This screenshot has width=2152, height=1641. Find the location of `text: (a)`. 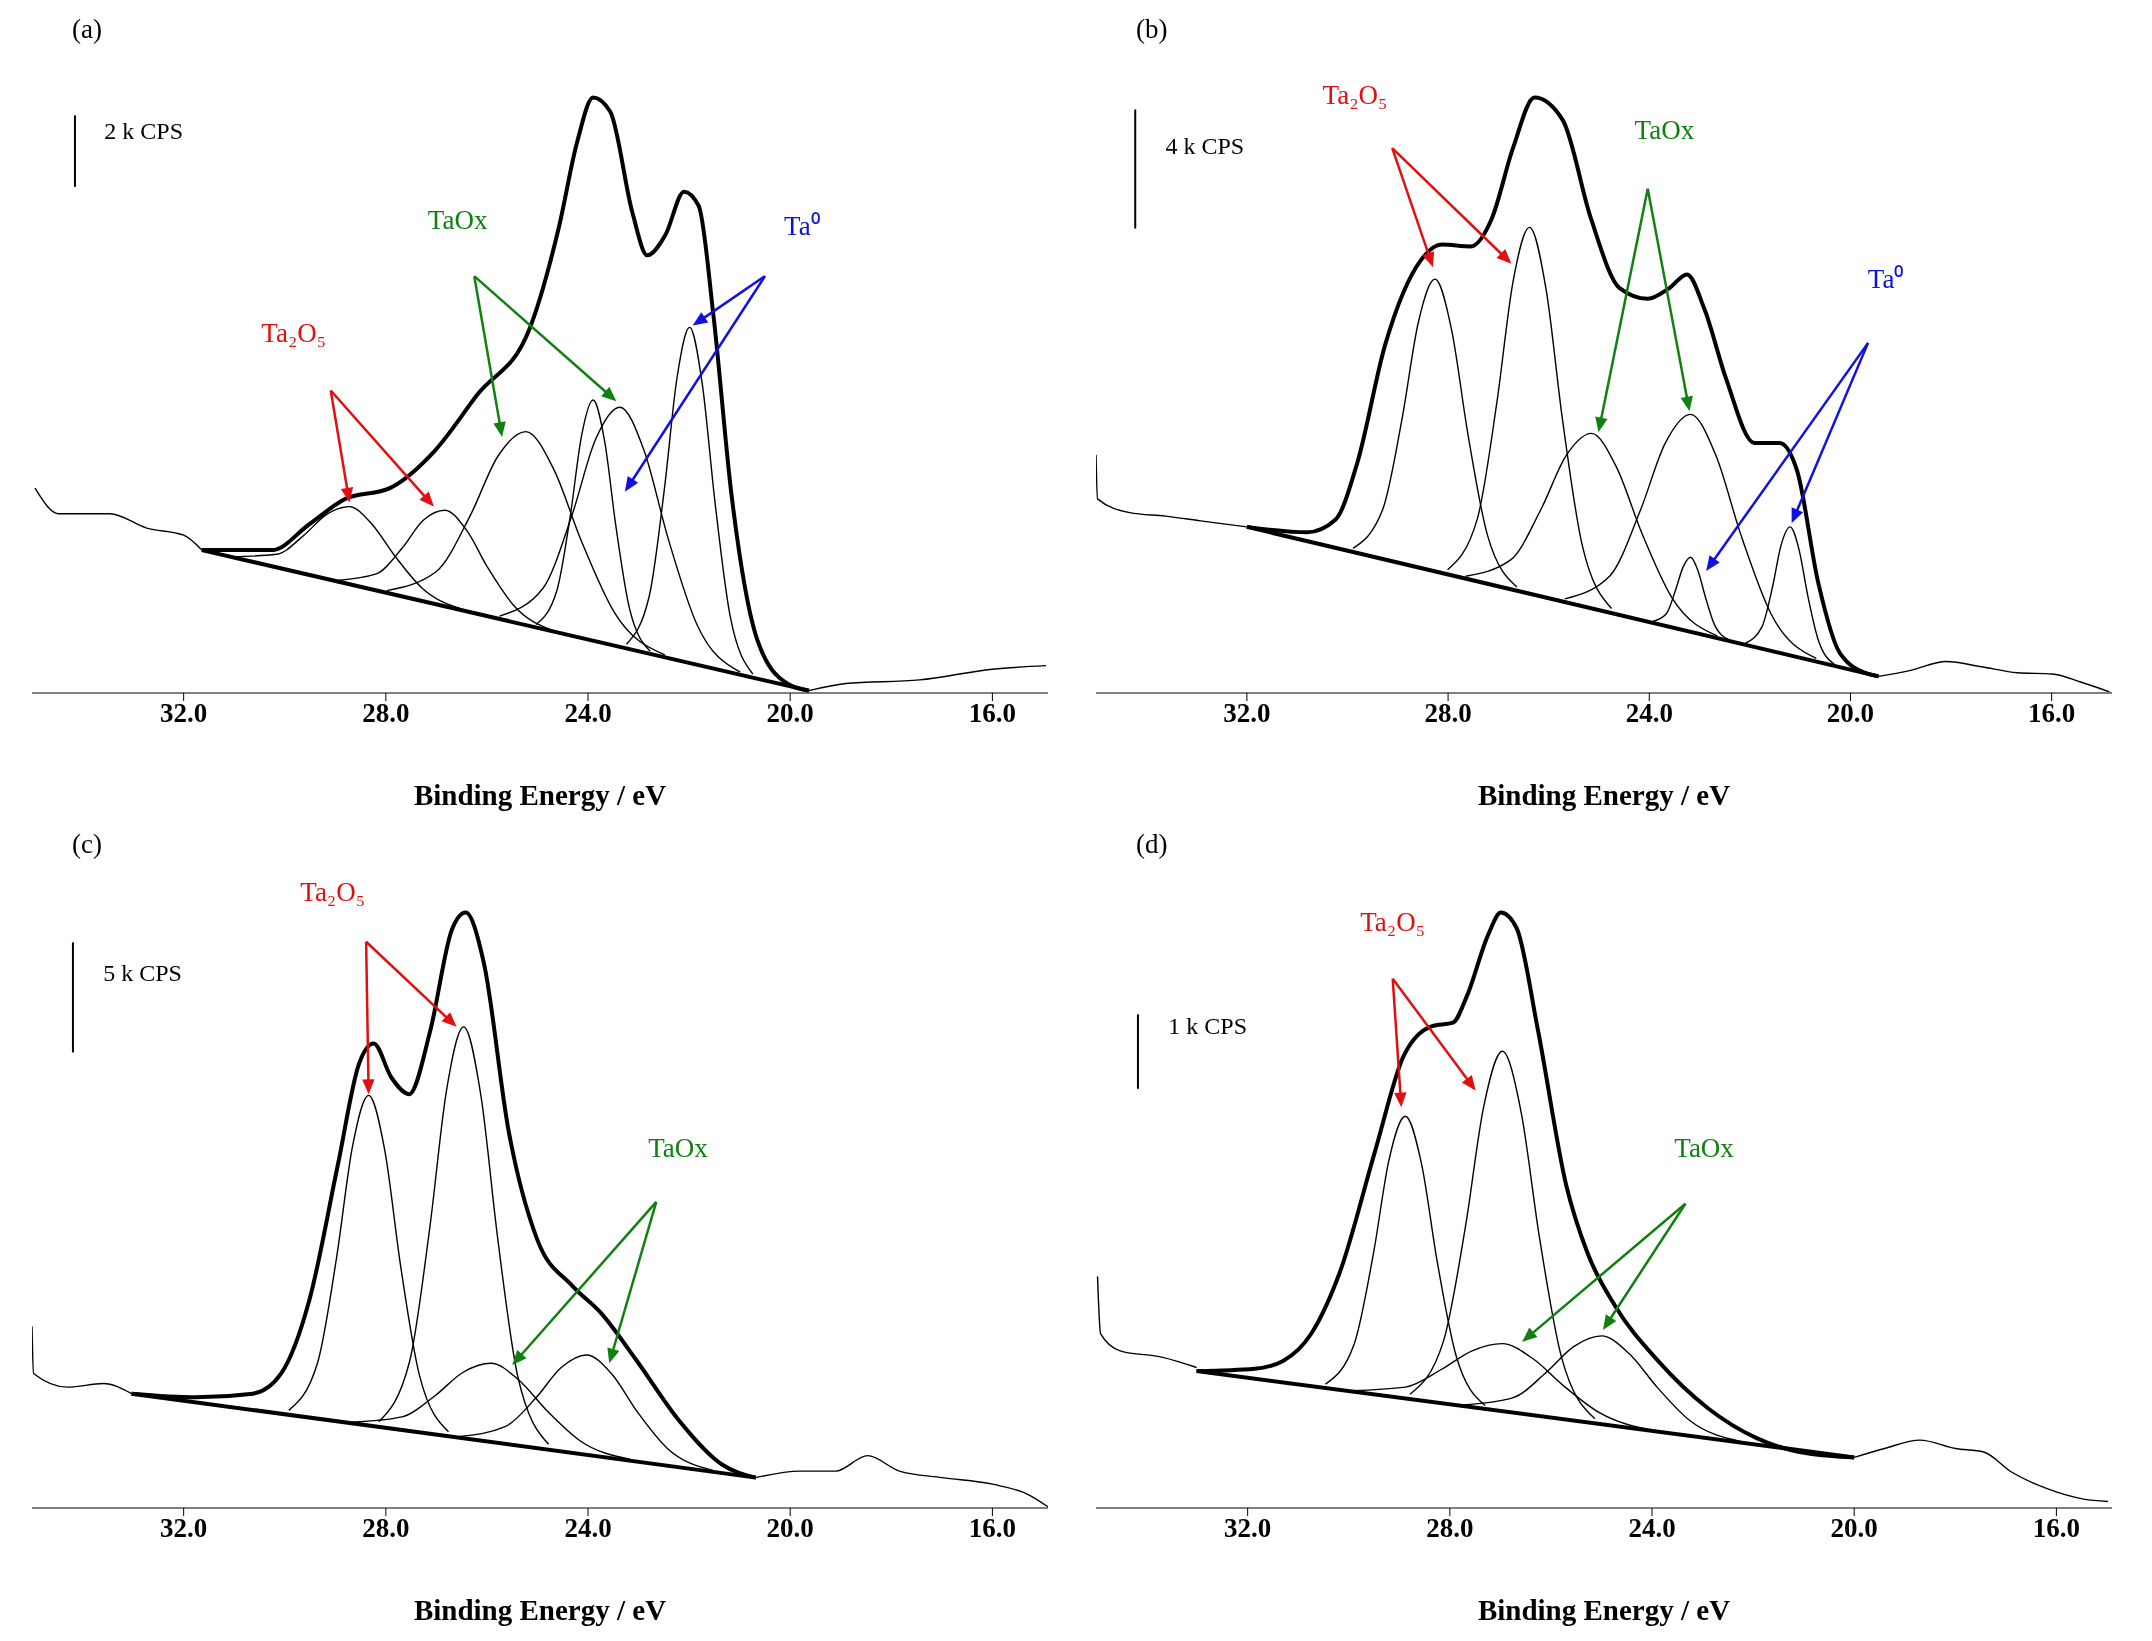

text: (a) is located at coordinates (87, 29).